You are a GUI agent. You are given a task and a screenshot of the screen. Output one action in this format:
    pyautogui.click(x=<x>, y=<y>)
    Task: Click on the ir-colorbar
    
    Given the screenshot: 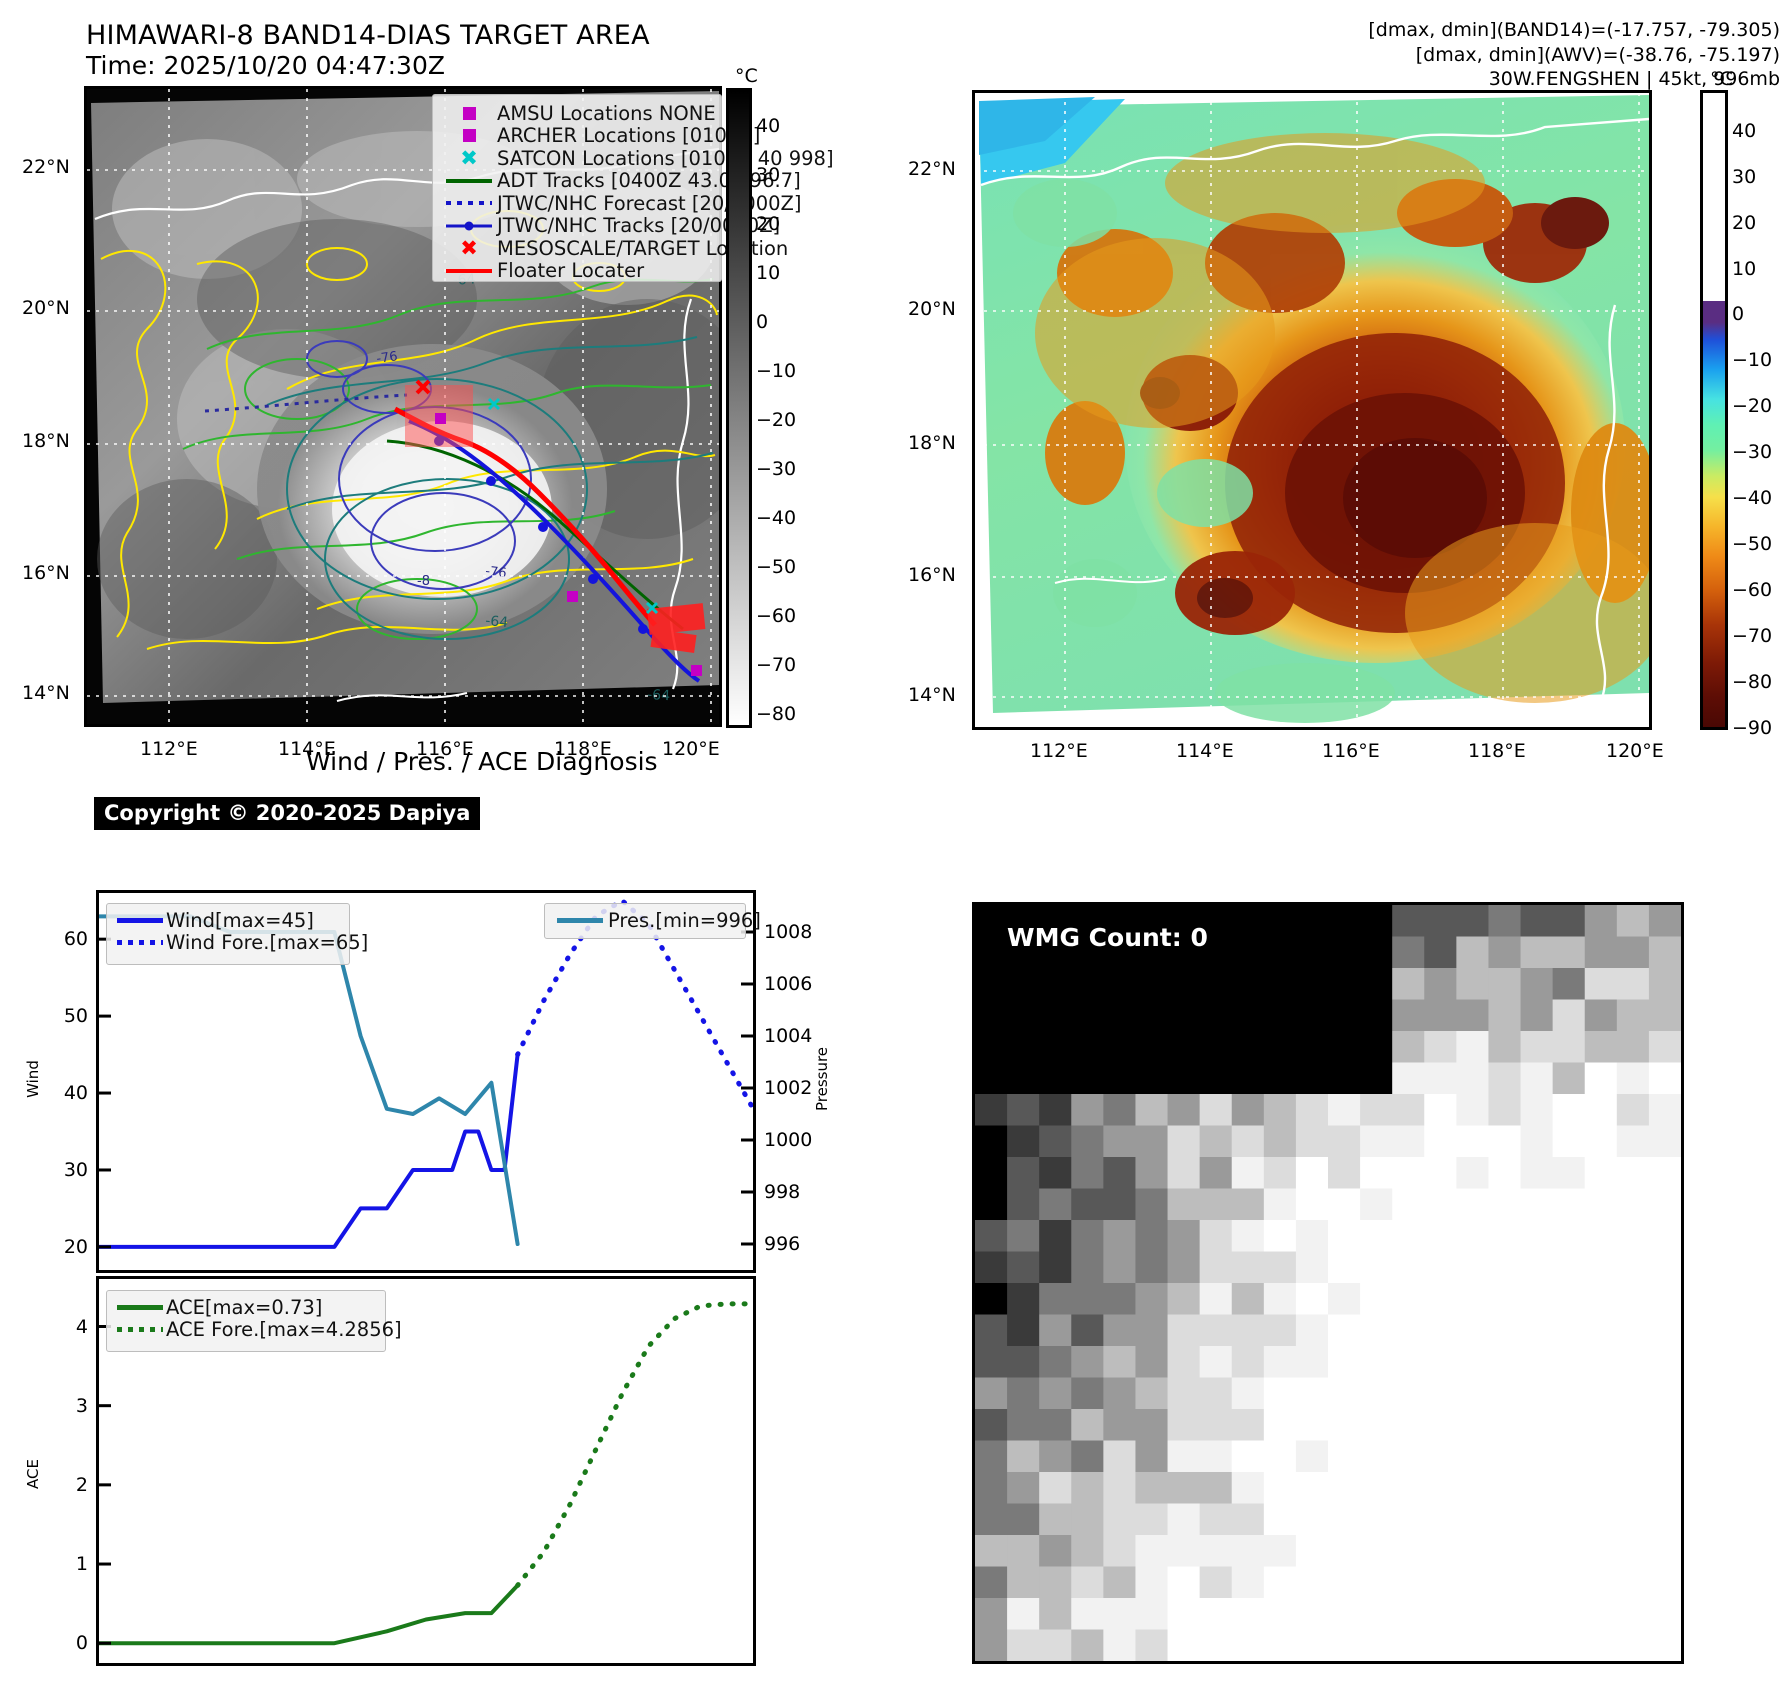 What is the action you would take?
    pyautogui.click(x=739, y=408)
    